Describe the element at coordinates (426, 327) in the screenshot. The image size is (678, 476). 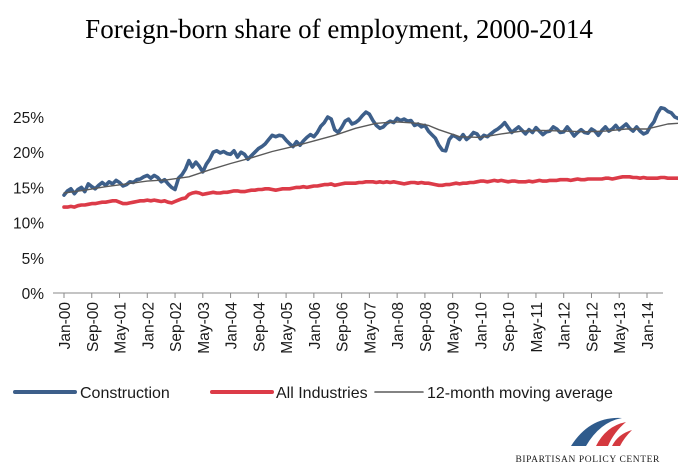
I see `x-tick-label: Sep-08` at that location.